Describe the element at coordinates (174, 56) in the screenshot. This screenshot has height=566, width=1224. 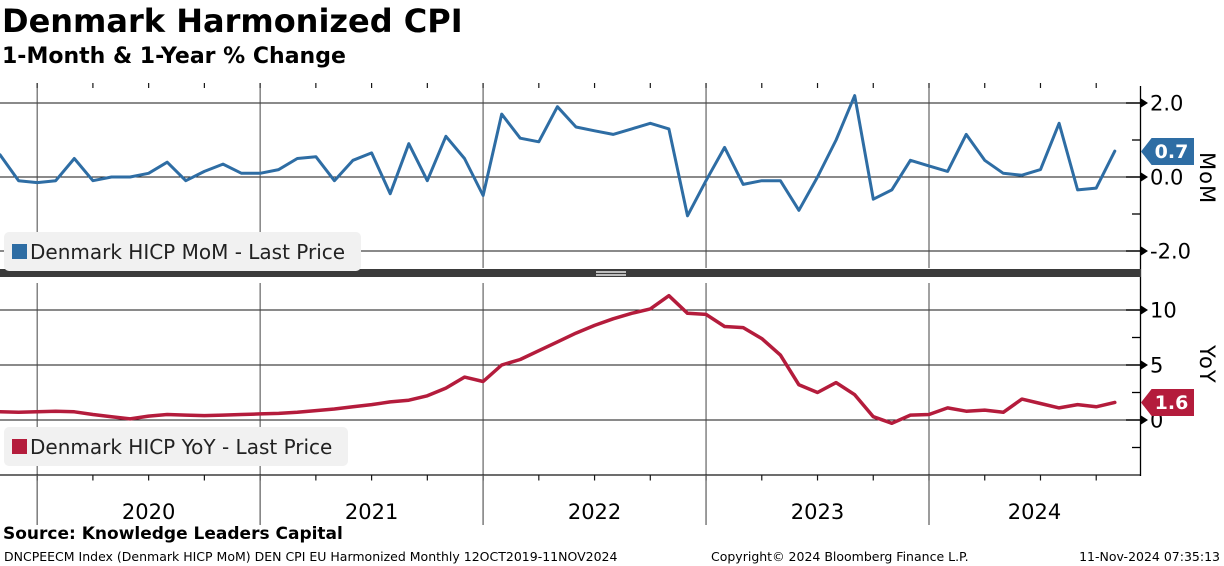
I see `chart-subtitle: 1-Month & 1-Year % Change` at that location.